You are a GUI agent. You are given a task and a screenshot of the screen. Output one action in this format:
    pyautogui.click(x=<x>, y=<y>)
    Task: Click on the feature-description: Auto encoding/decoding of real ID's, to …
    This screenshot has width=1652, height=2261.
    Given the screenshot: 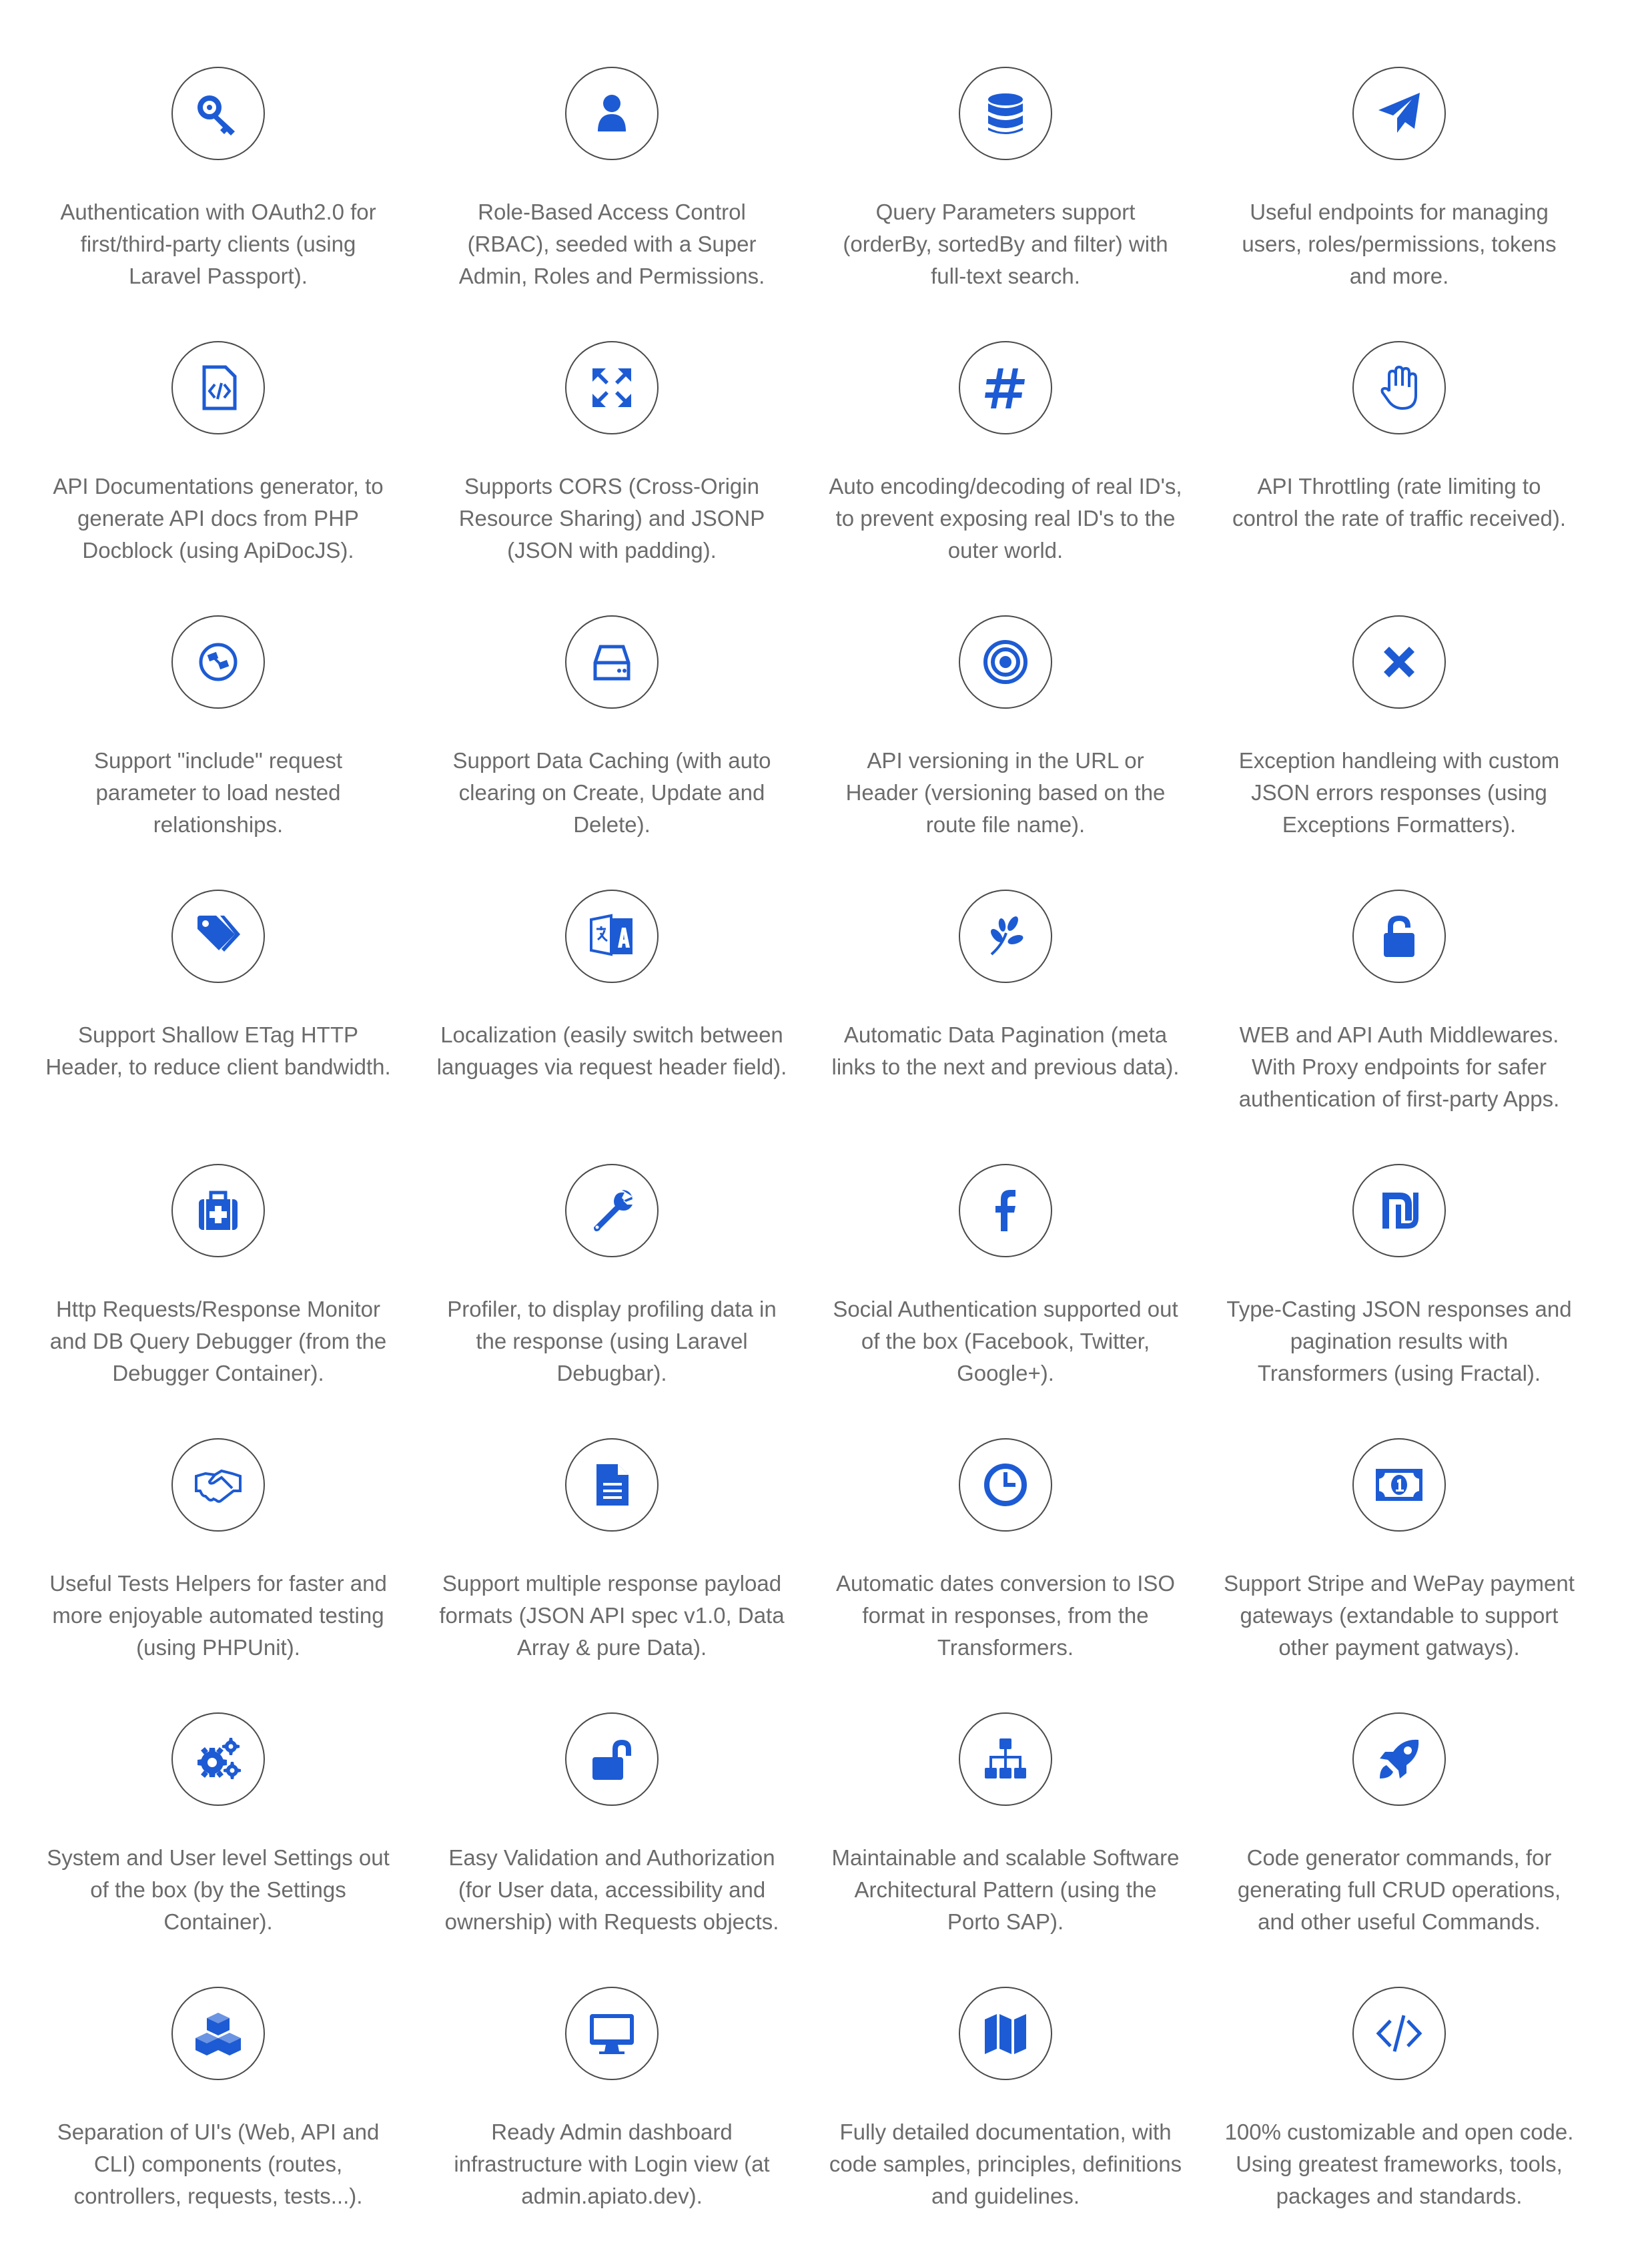 What is the action you would take?
    pyautogui.click(x=1005, y=518)
    